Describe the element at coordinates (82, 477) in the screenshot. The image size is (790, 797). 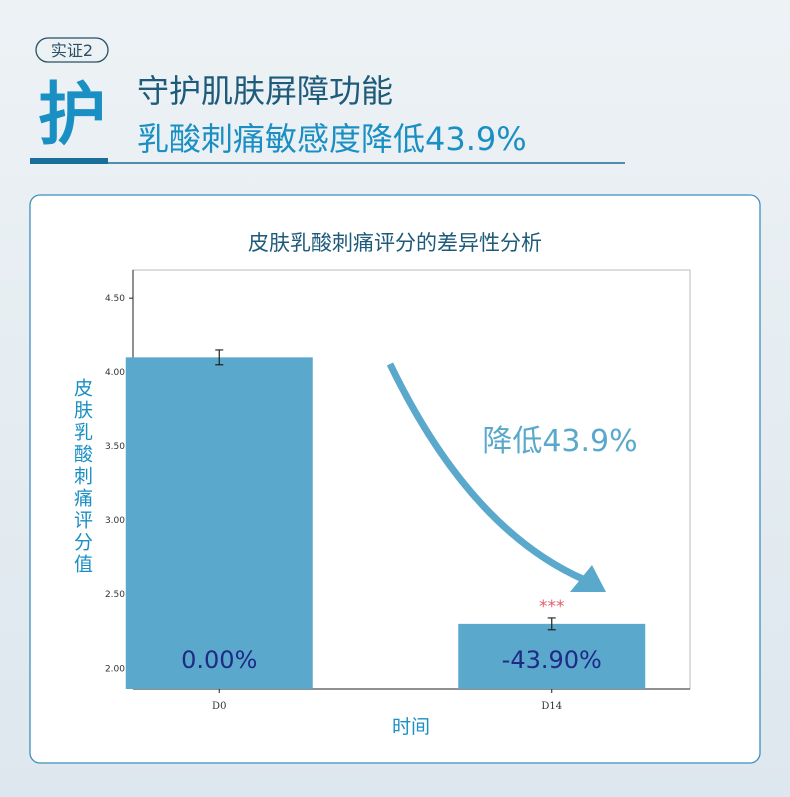
I see `y-axis-title: 皮肤乳酸刺痛评分值` at that location.